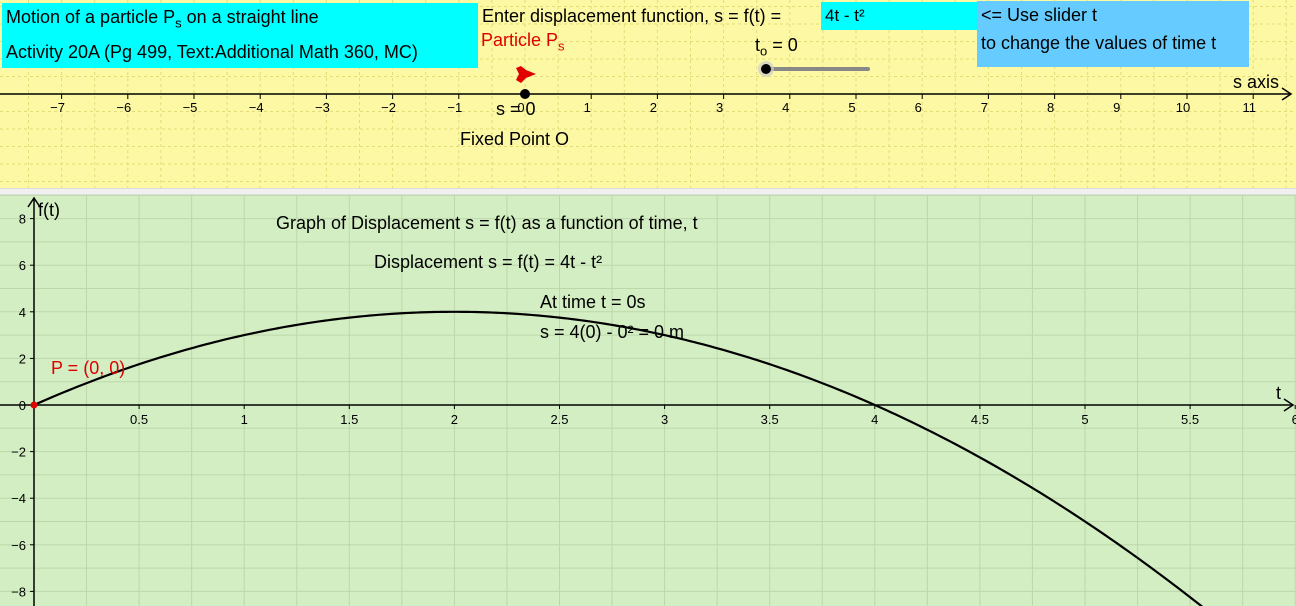 The image size is (1296, 606). What do you see at coordinates (22, 265) in the screenshot?
I see `y-tick-label: 6` at bounding box center [22, 265].